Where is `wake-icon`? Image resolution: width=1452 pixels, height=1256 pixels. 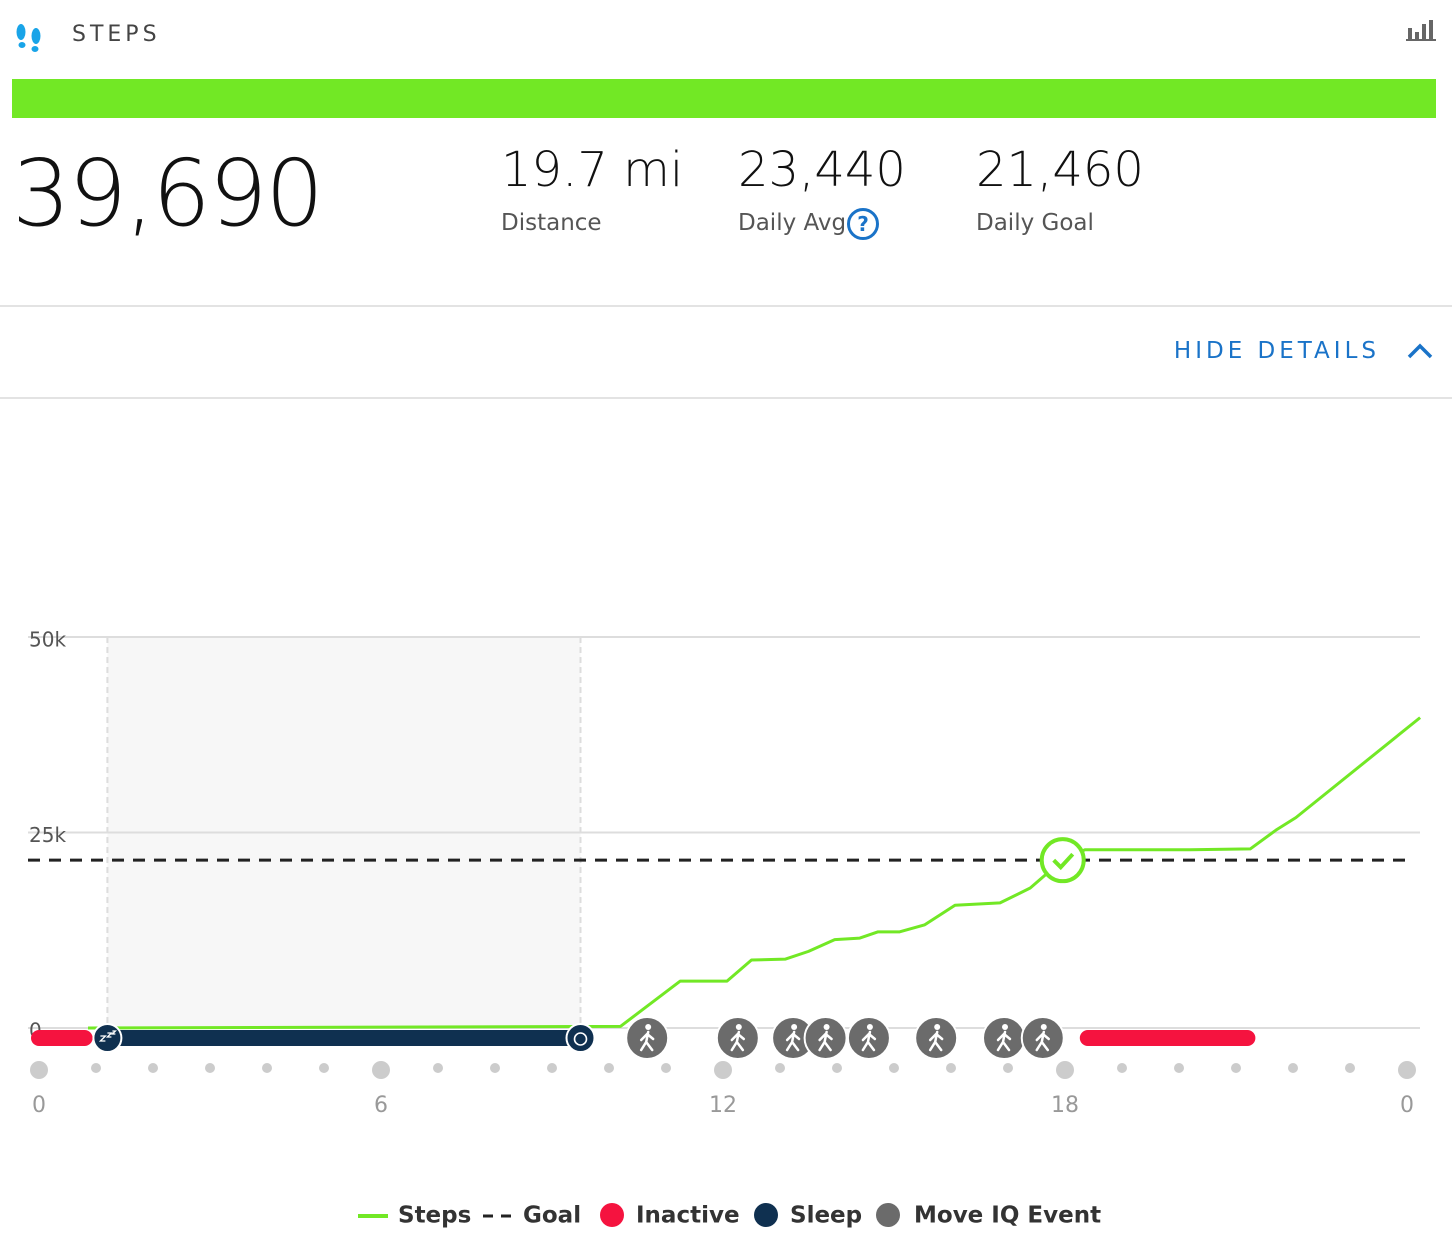 wake-icon is located at coordinates (580, 1038).